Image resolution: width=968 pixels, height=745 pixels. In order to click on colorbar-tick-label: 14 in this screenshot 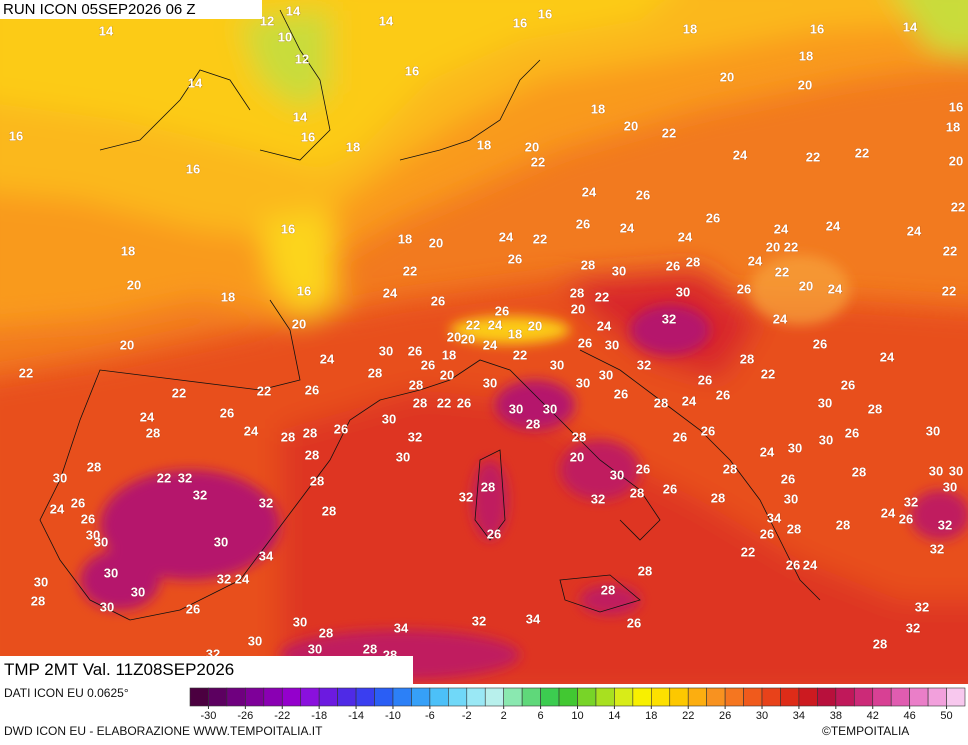, I will do `click(614, 716)`.